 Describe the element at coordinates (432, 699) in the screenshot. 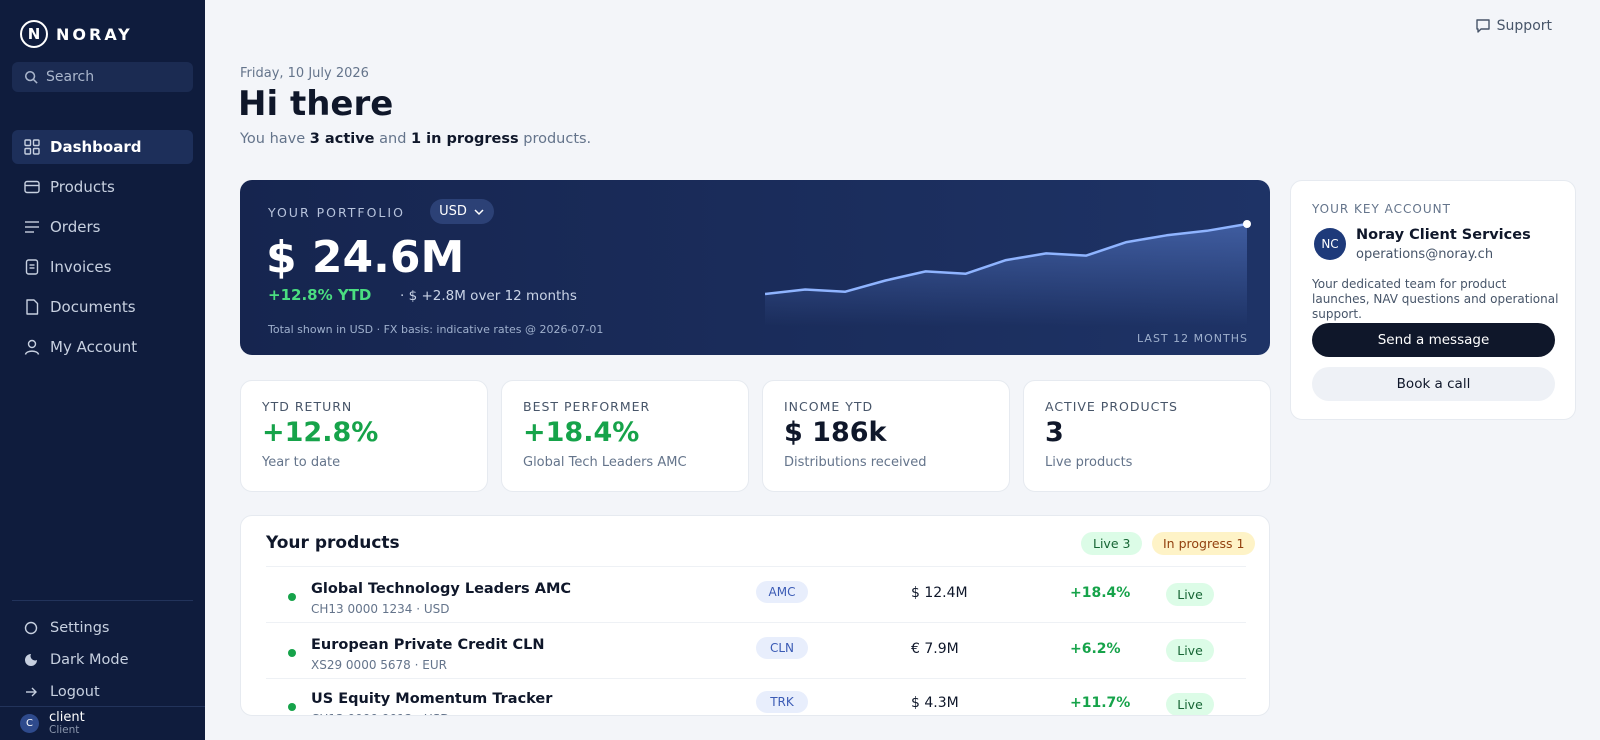

I see `product-name: US Equity Momentum Tracker` at that location.